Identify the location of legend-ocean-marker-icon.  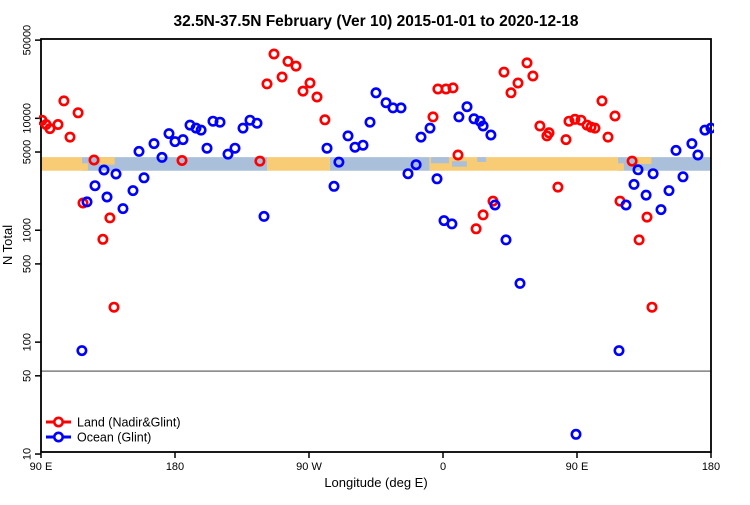
(58, 437).